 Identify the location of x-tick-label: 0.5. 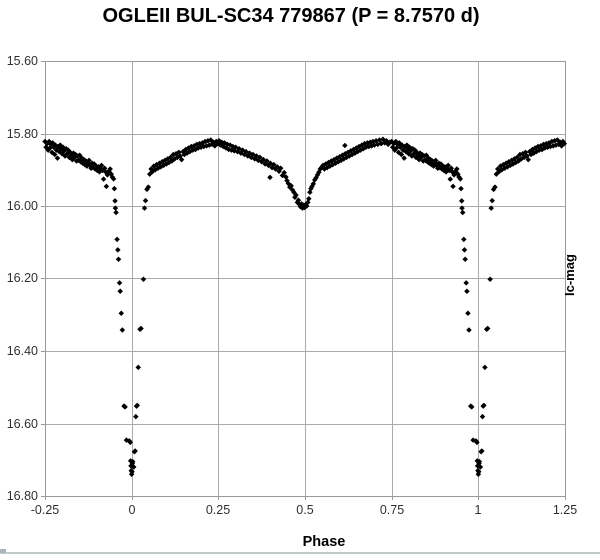
(305, 510).